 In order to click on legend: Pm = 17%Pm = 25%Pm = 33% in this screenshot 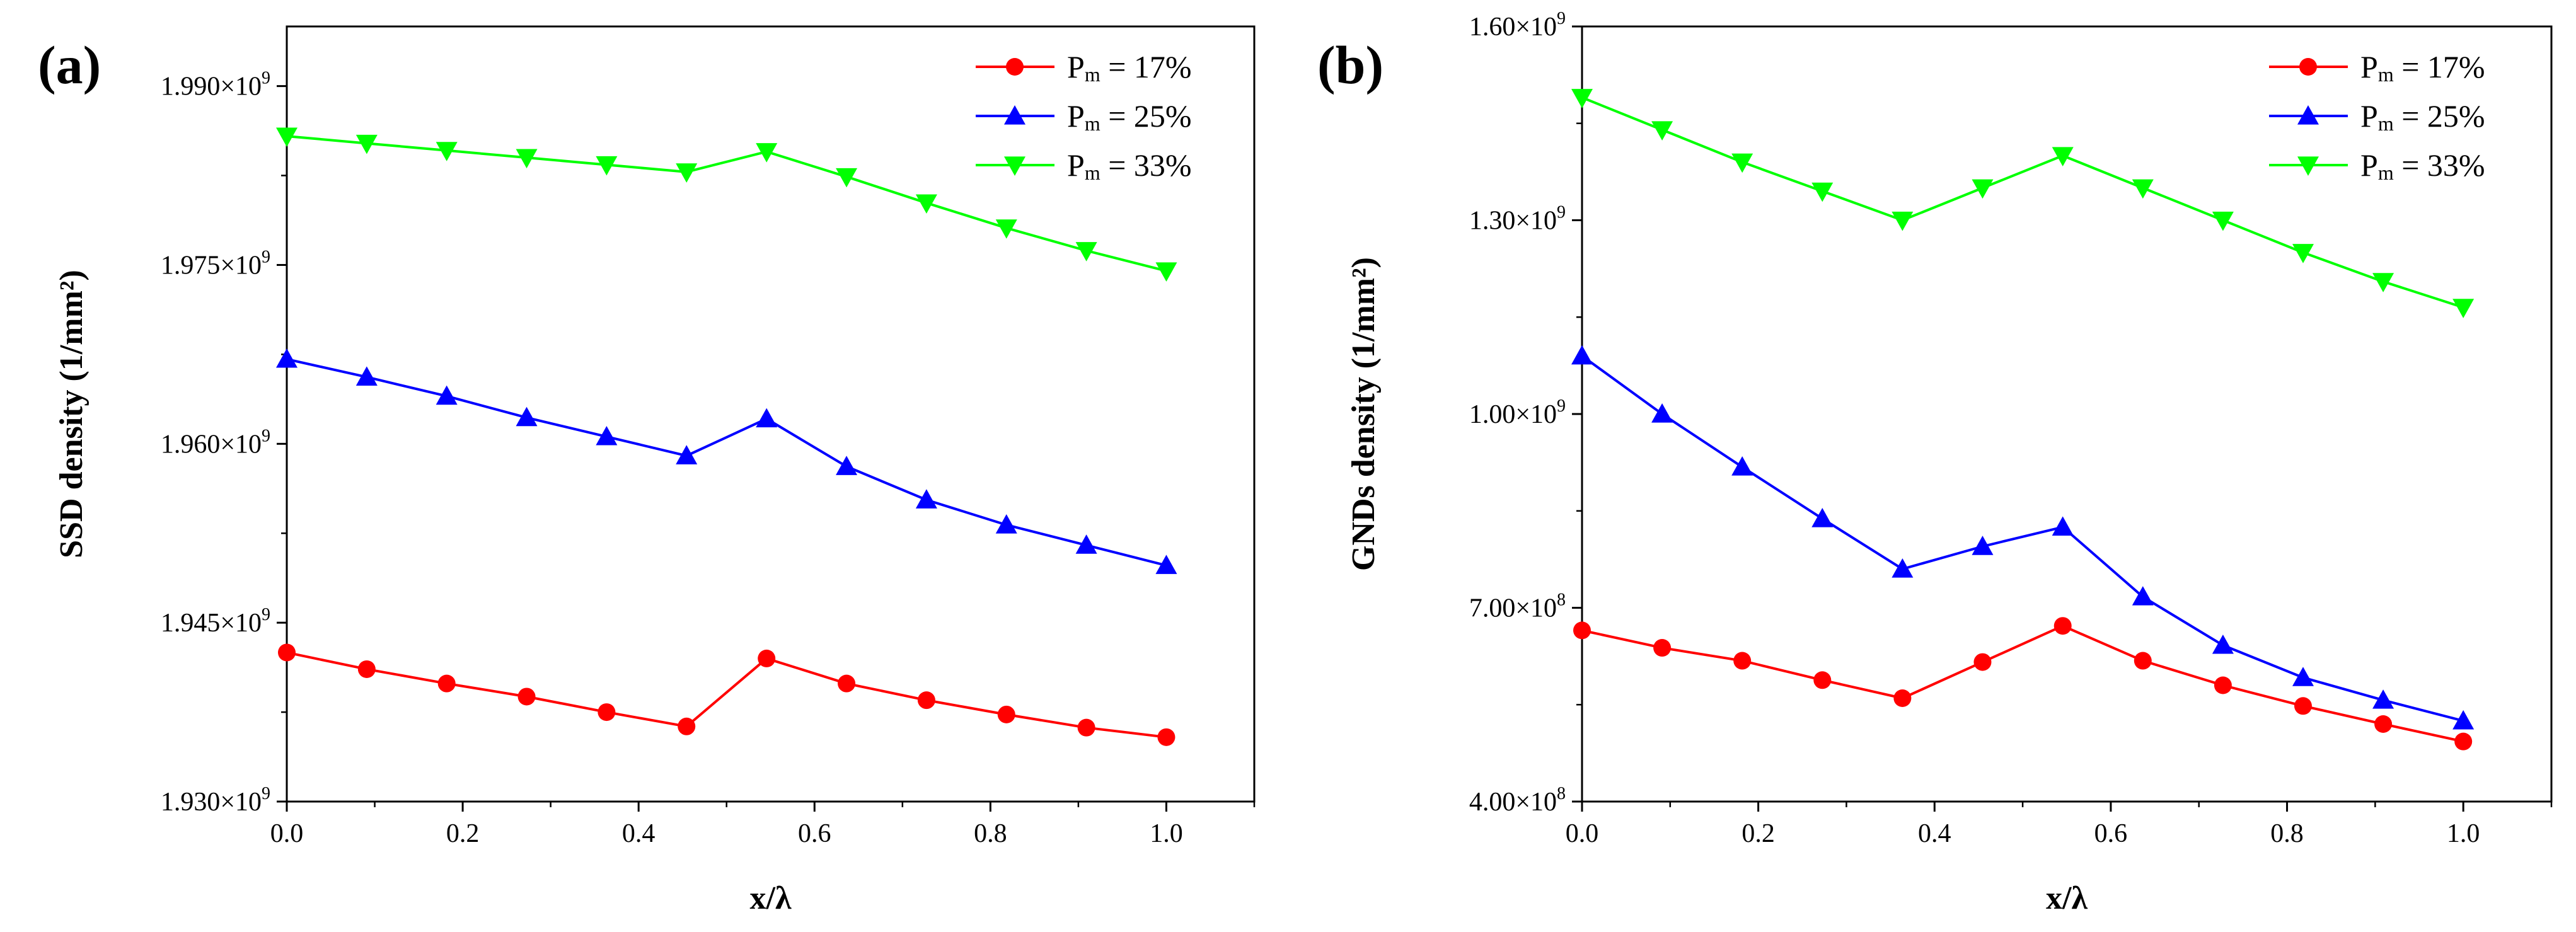, I will do `click(1084, 117)`.